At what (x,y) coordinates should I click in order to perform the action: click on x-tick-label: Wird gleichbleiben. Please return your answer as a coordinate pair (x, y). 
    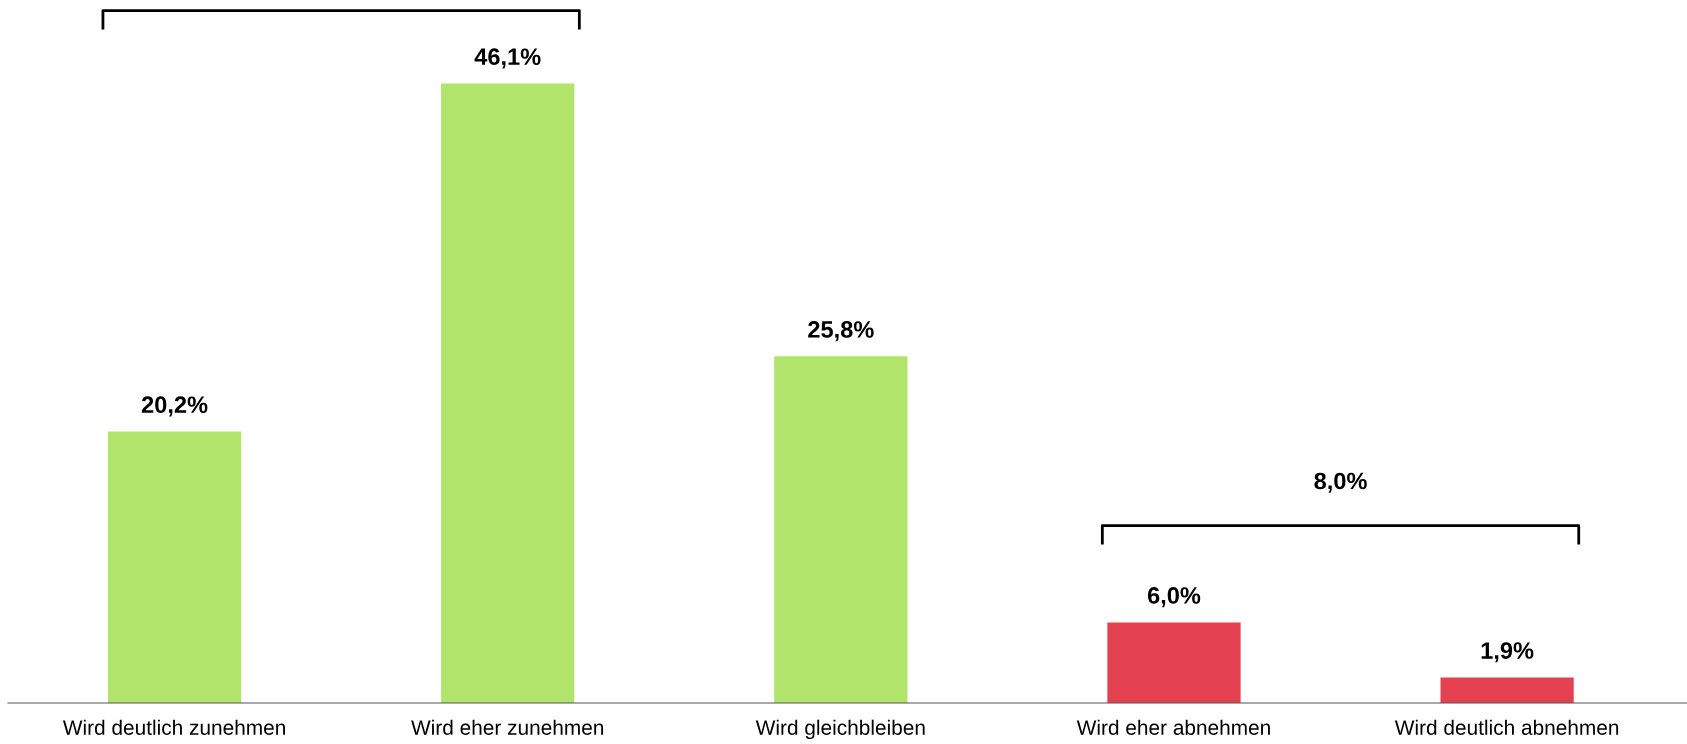
    Looking at the image, I should click on (840, 729).